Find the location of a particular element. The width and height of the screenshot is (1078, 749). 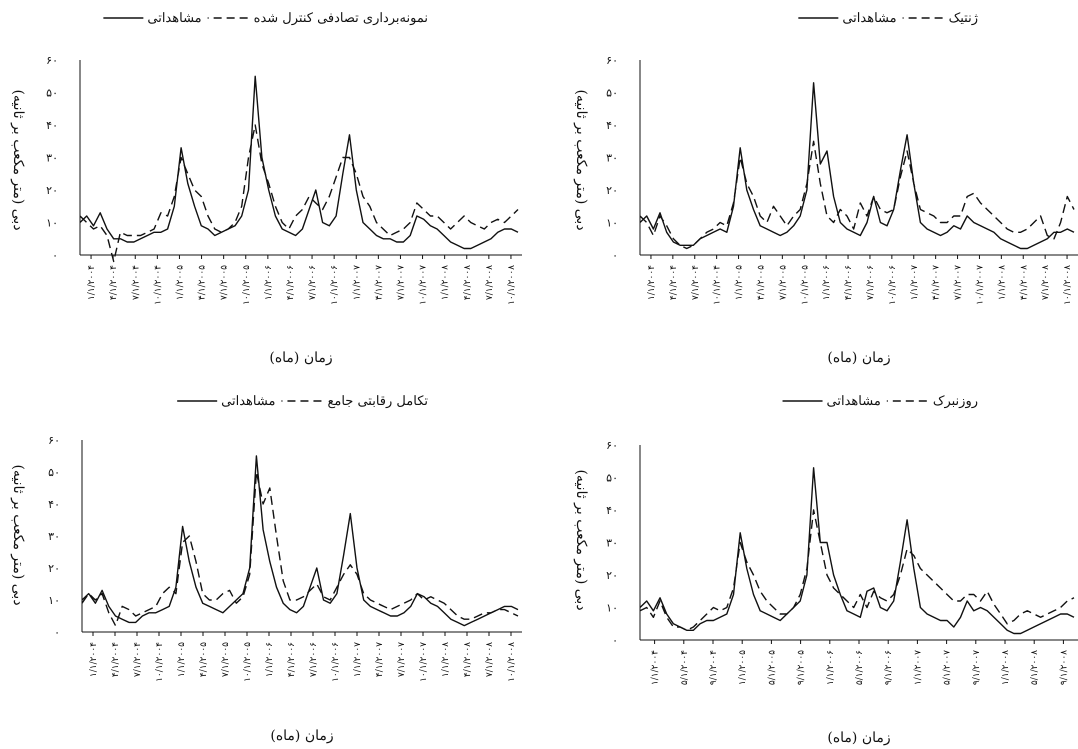

x-tick-label: ۵/۱/۲۰۰۸ is located at coordinates (1035, 667).